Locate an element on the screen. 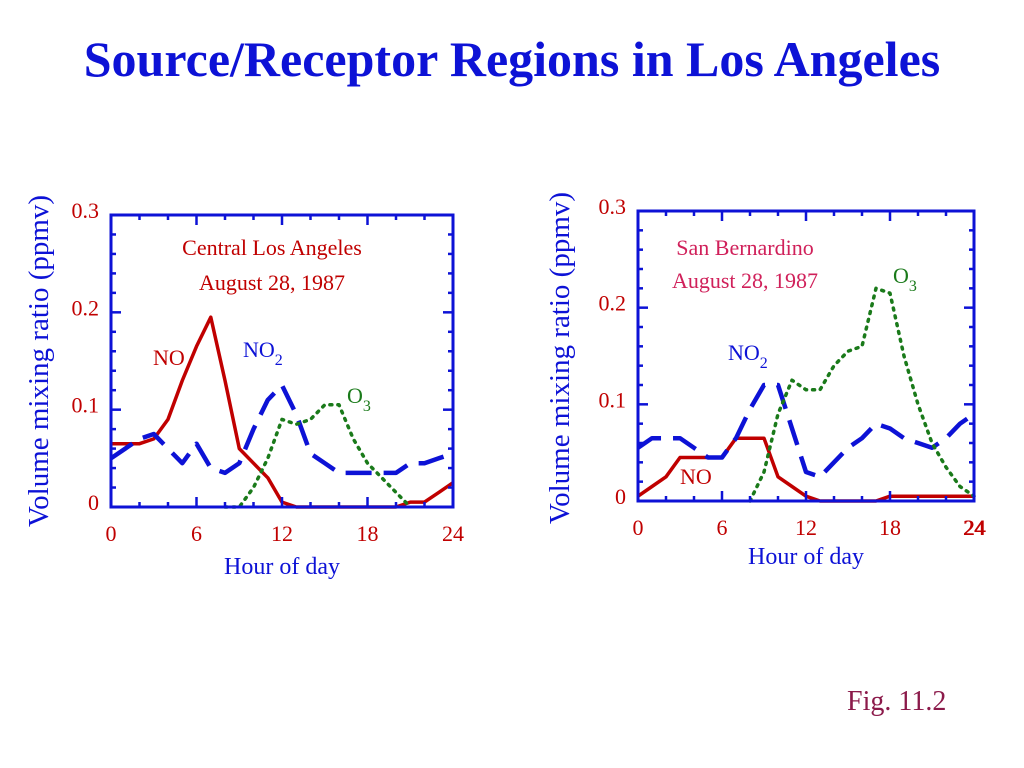  series-label-no2-la: NO2 is located at coordinates (263, 353).